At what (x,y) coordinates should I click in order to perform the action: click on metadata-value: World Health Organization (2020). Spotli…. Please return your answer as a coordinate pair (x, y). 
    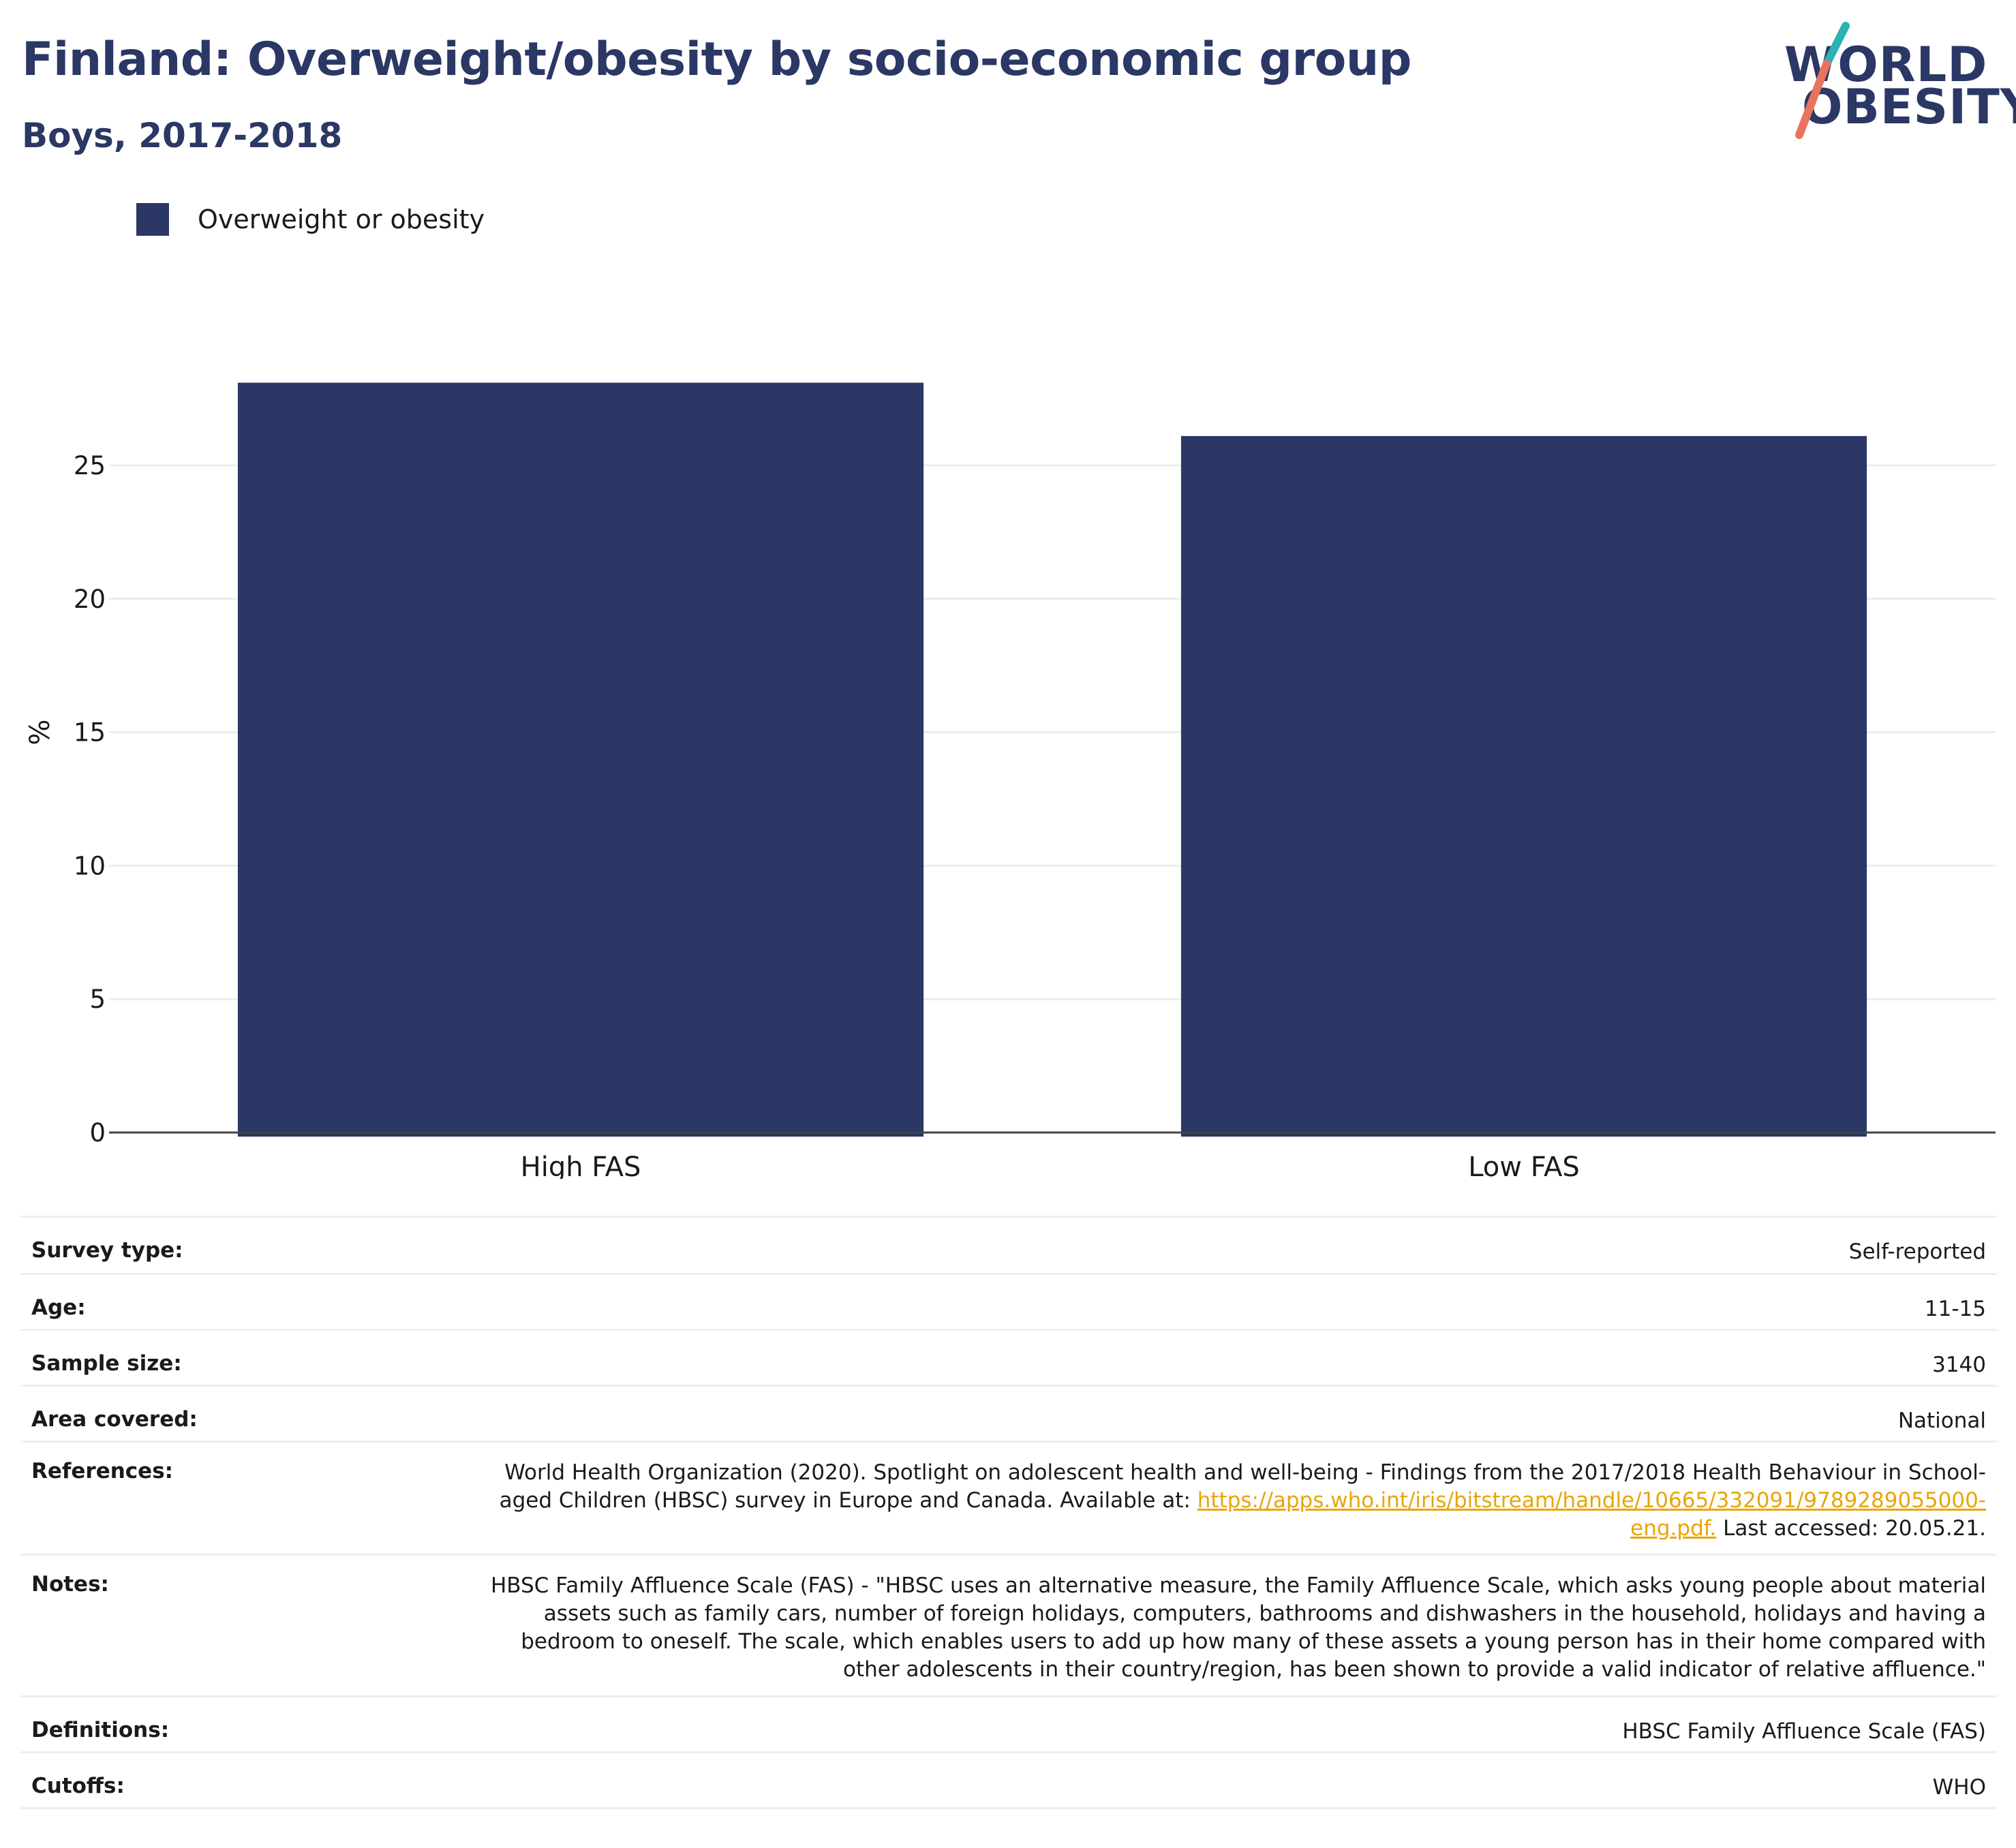
    Looking at the image, I should click on (1226, 1501).